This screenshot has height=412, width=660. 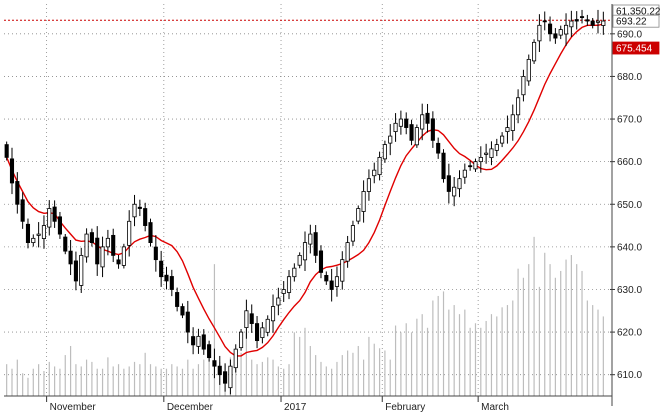 I want to click on y-tick-label: 680.0, so click(x=629, y=77).